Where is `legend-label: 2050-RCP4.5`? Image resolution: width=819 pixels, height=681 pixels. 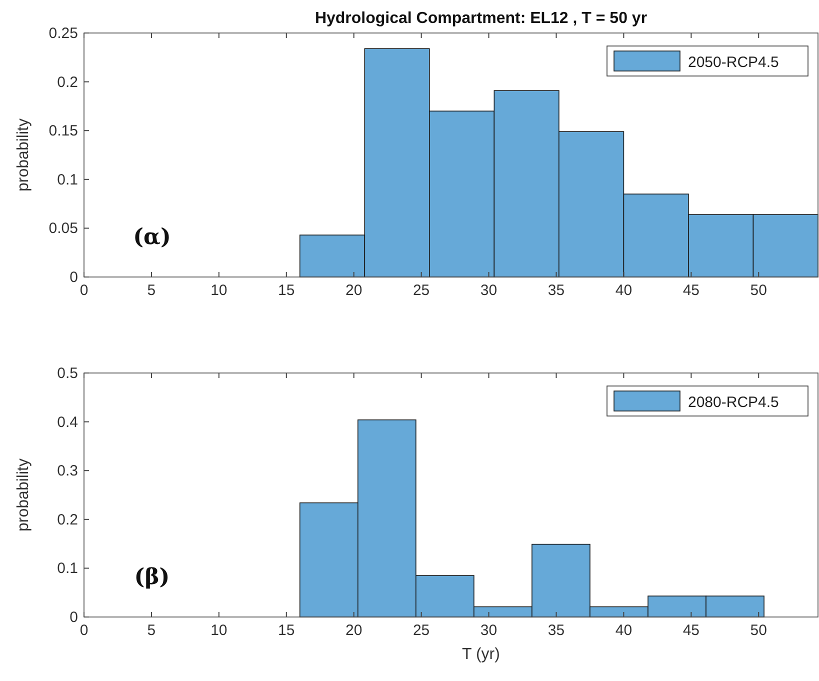
legend-label: 2050-RCP4.5 is located at coordinates (733, 62).